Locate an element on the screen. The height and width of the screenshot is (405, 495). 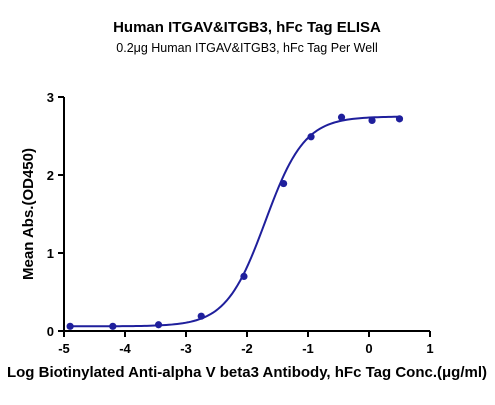
y-tick-label: 0 is located at coordinates (50, 331).